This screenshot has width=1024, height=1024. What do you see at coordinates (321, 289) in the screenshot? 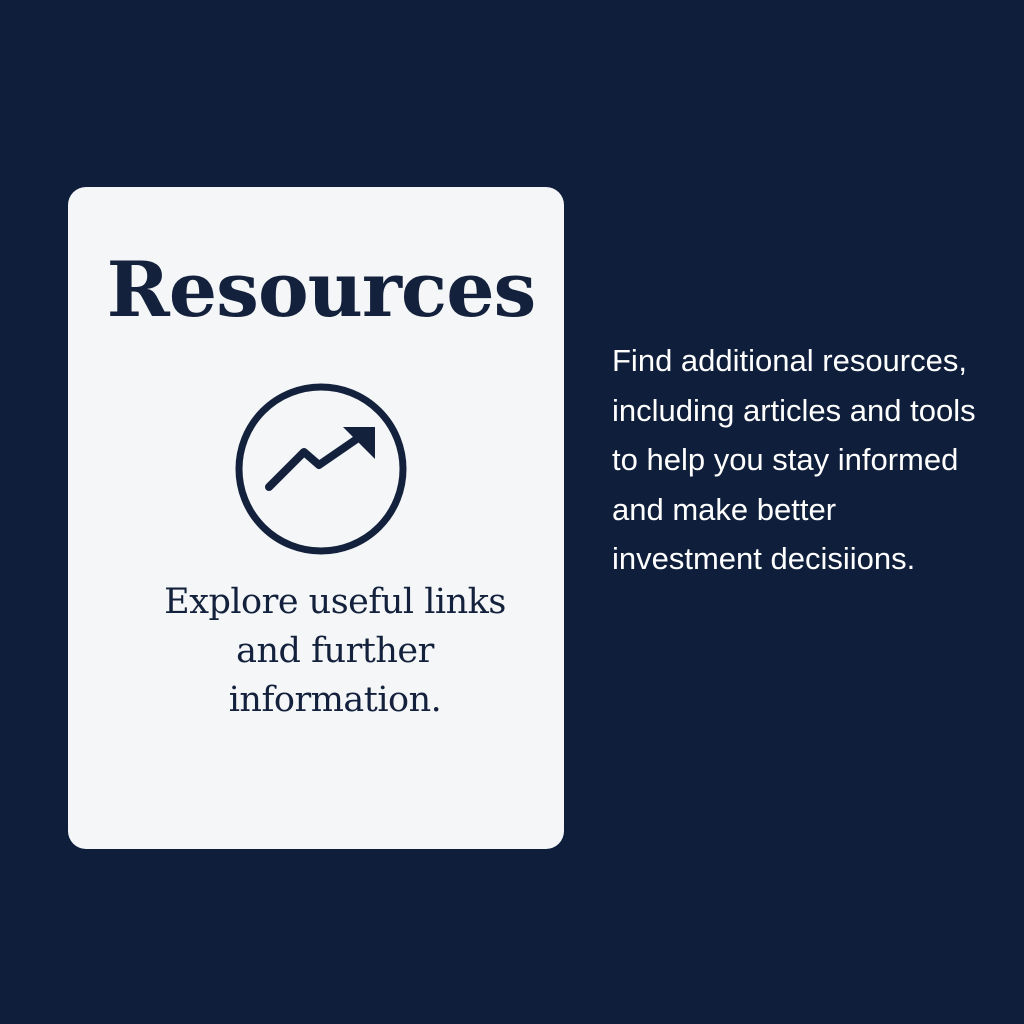
I see `card-title: Resources` at bounding box center [321, 289].